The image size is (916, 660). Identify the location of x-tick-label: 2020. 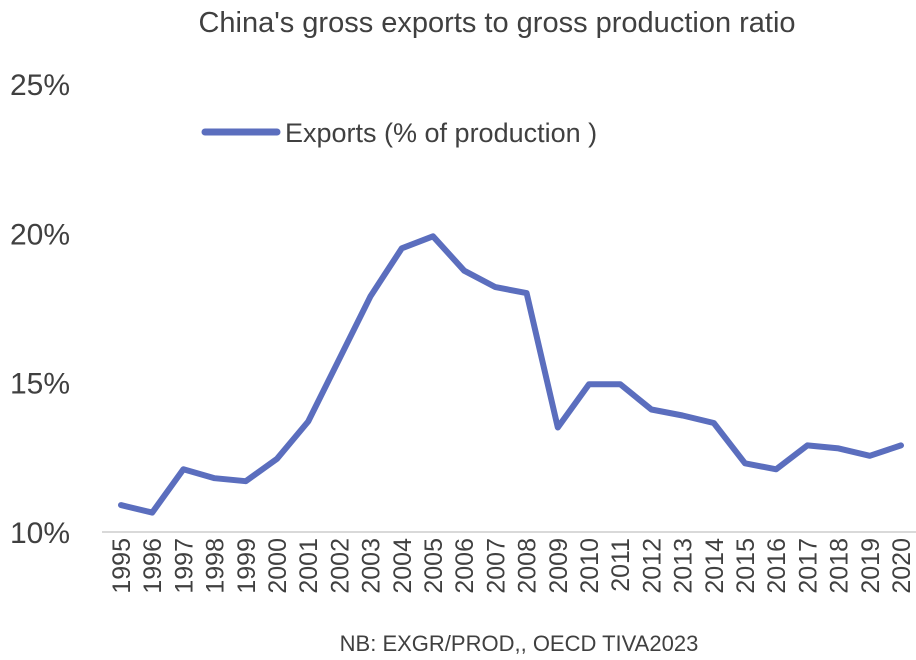
(902, 566).